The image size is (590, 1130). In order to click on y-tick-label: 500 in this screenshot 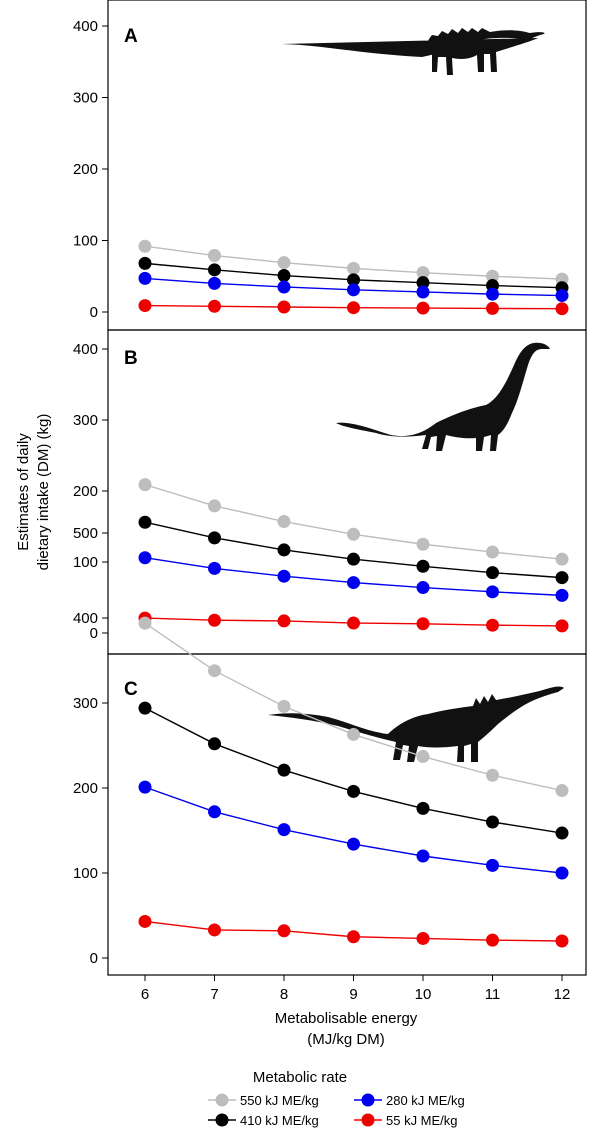, I will do `click(85, 533)`.